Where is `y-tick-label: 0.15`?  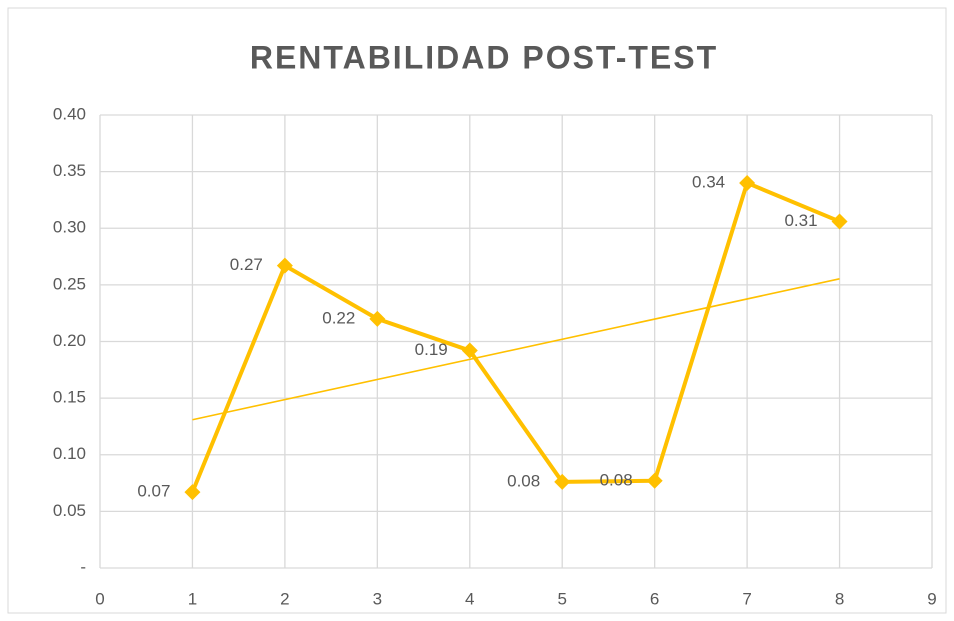 y-tick-label: 0.15 is located at coordinates (69, 397).